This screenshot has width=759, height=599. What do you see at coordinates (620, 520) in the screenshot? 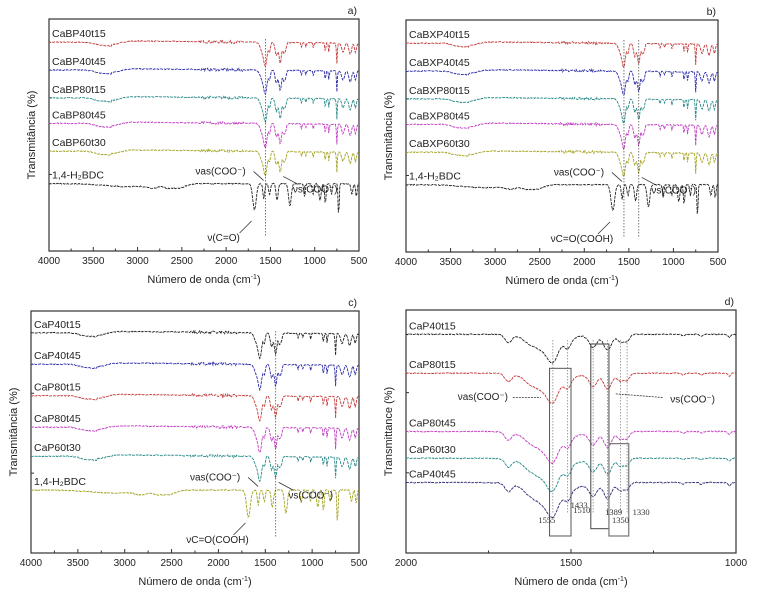
I see `peak-label: 1350` at bounding box center [620, 520].